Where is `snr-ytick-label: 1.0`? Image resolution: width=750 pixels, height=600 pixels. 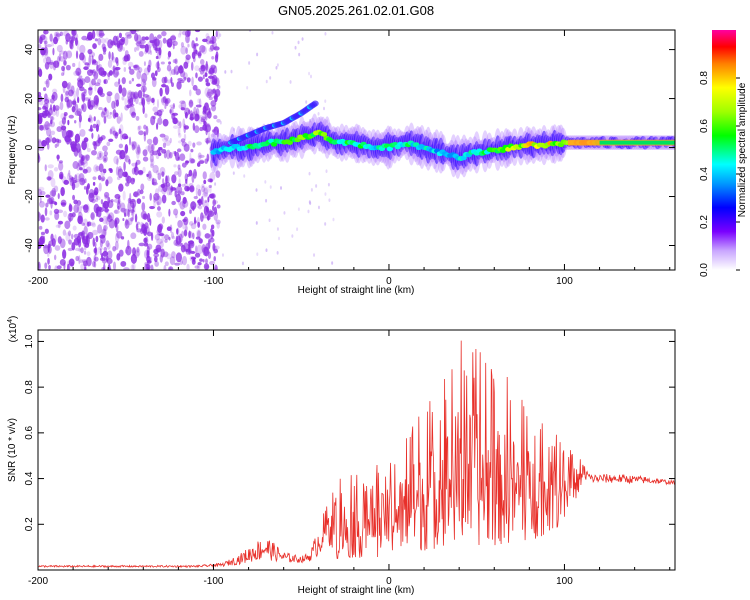
snr-ytick-label: 1.0 is located at coordinates (29, 341).